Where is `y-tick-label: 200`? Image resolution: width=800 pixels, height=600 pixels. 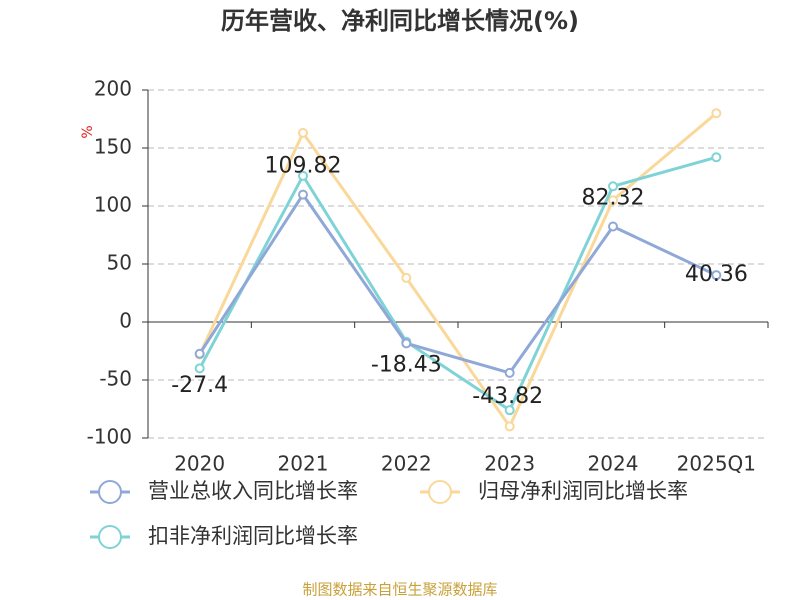
y-tick-label: 200 is located at coordinates (113, 89).